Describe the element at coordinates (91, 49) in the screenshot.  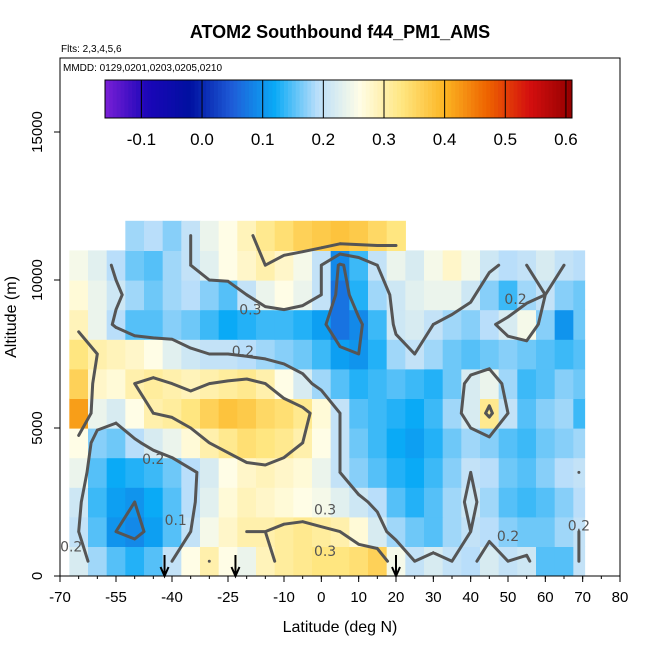
I see `flights-subtitle: Flts: 2,3,4,5,6` at that location.